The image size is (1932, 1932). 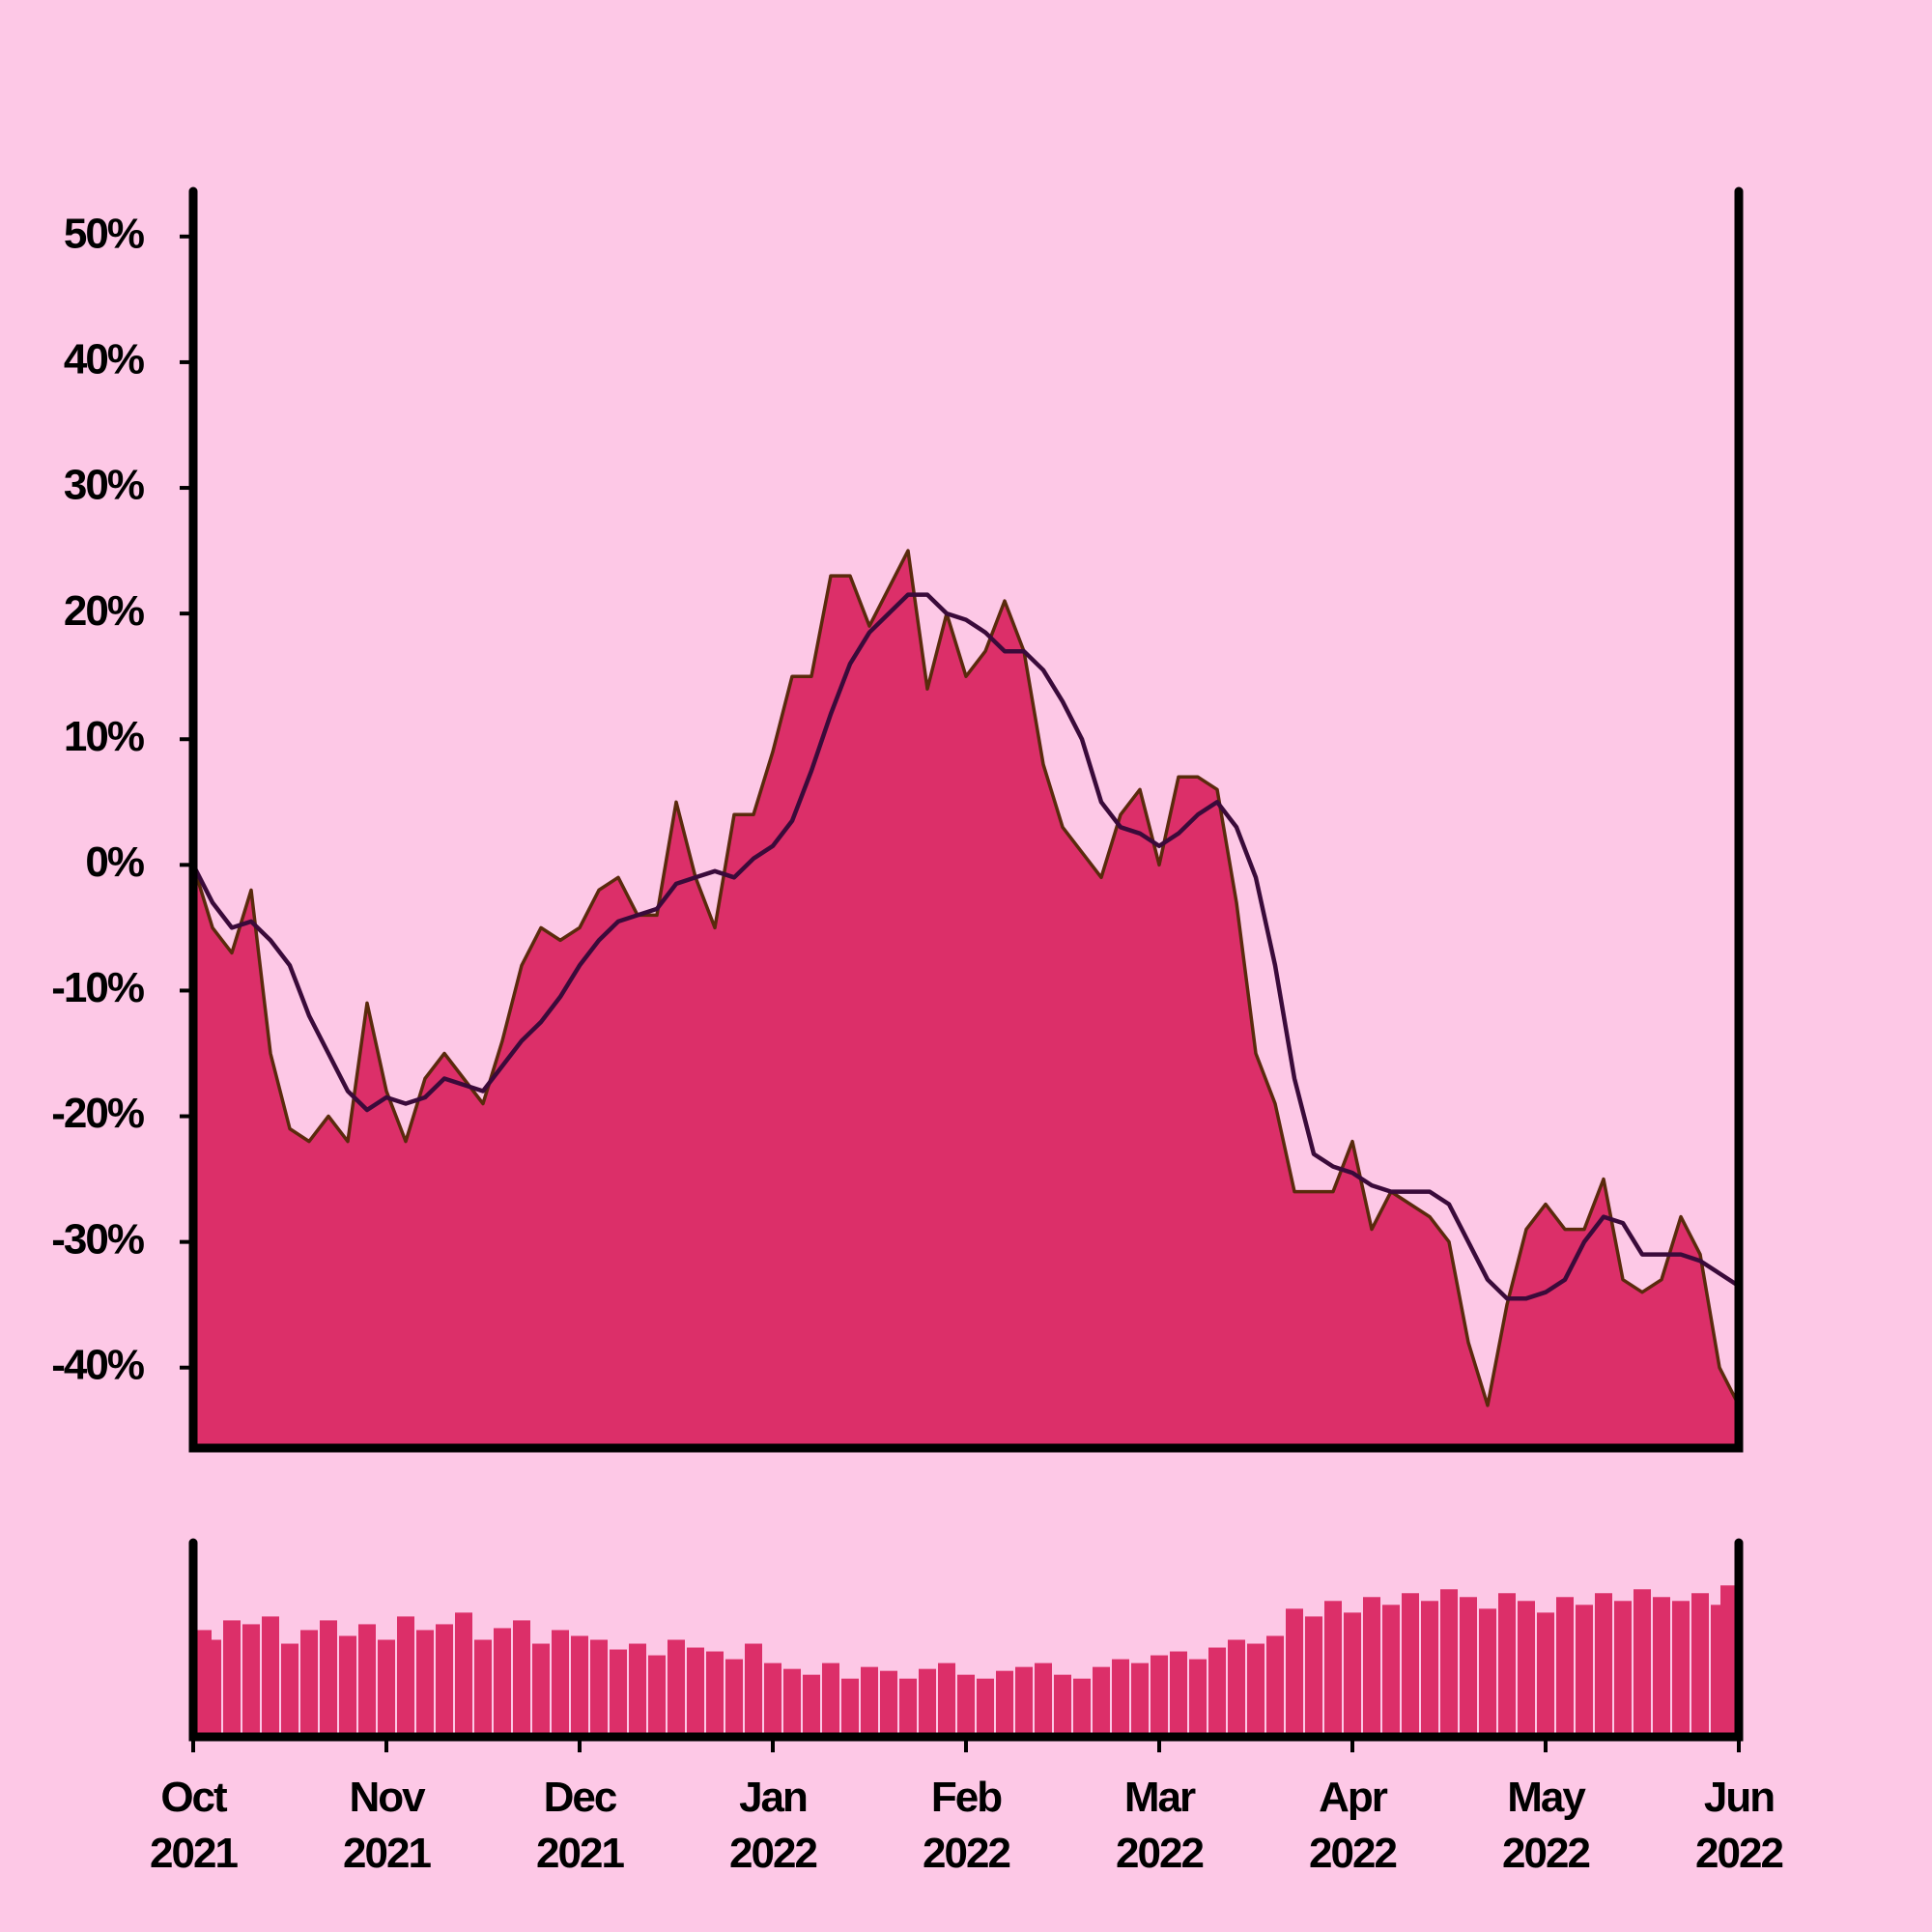 I want to click on x-tick-label: Jan 2022, so click(x=773, y=1825).